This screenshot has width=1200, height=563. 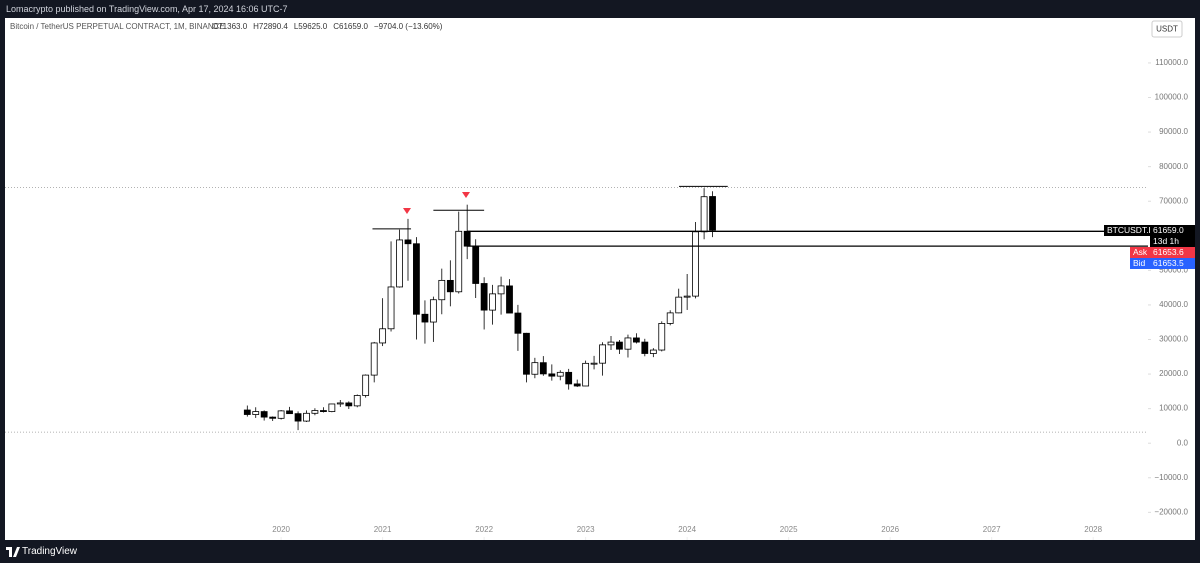 What do you see at coordinates (270, 26) in the screenshot?
I see `ohlc-value: H72890.4` at bounding box center [270, 26].